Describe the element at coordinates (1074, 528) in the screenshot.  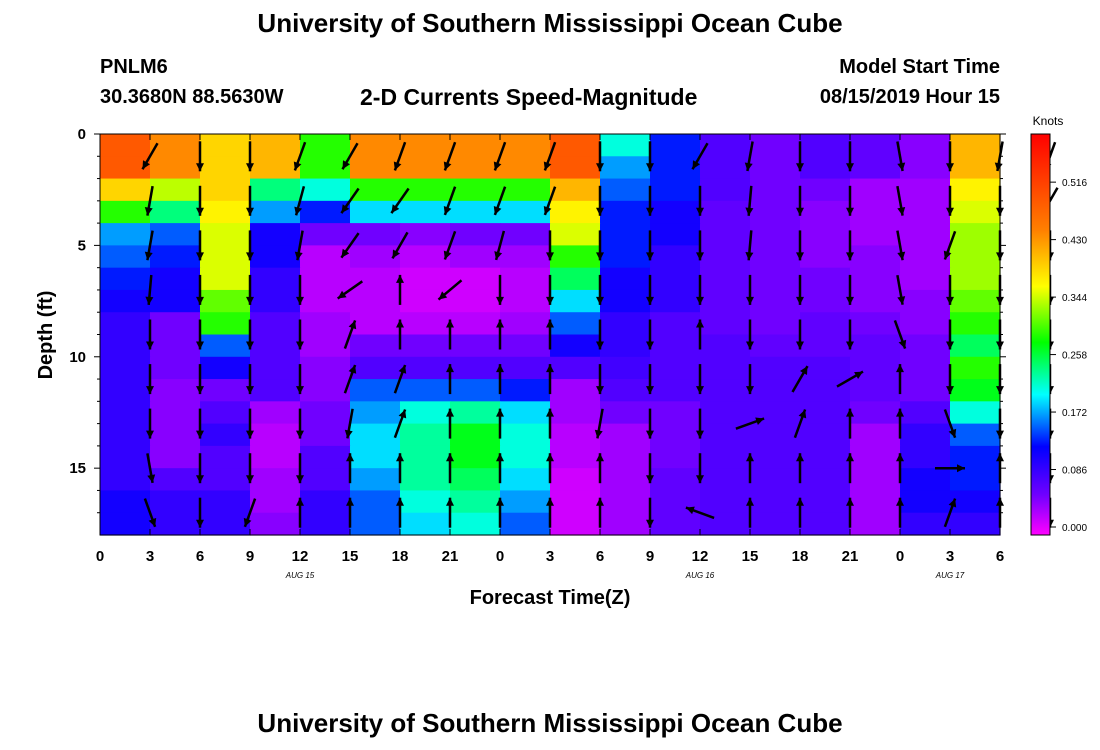
I see `colorbar-tick-label: 0.000` at that location.